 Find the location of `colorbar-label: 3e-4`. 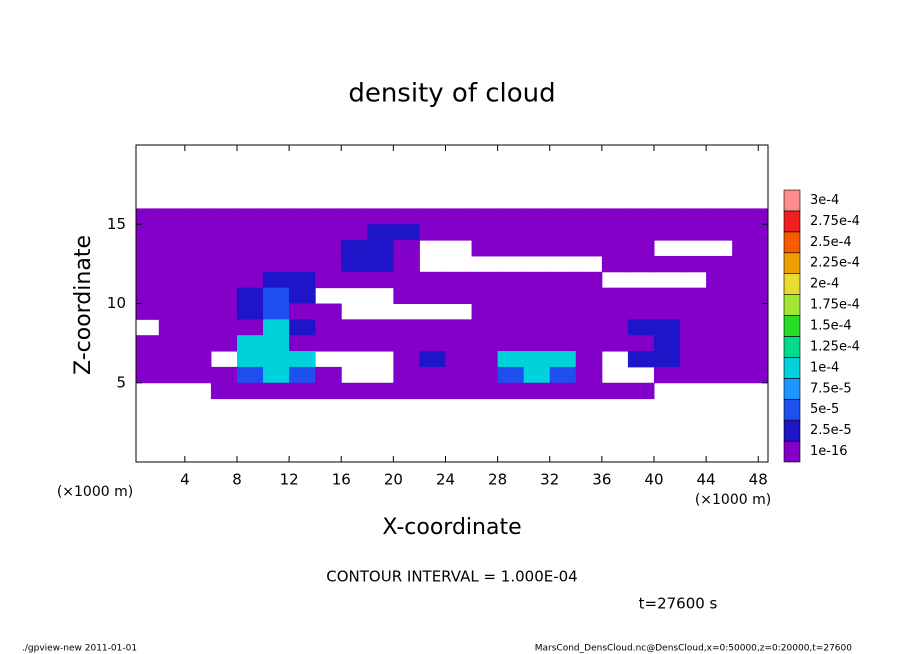

colorbar-label: 3e-4 is located at coordinates (824, 200).